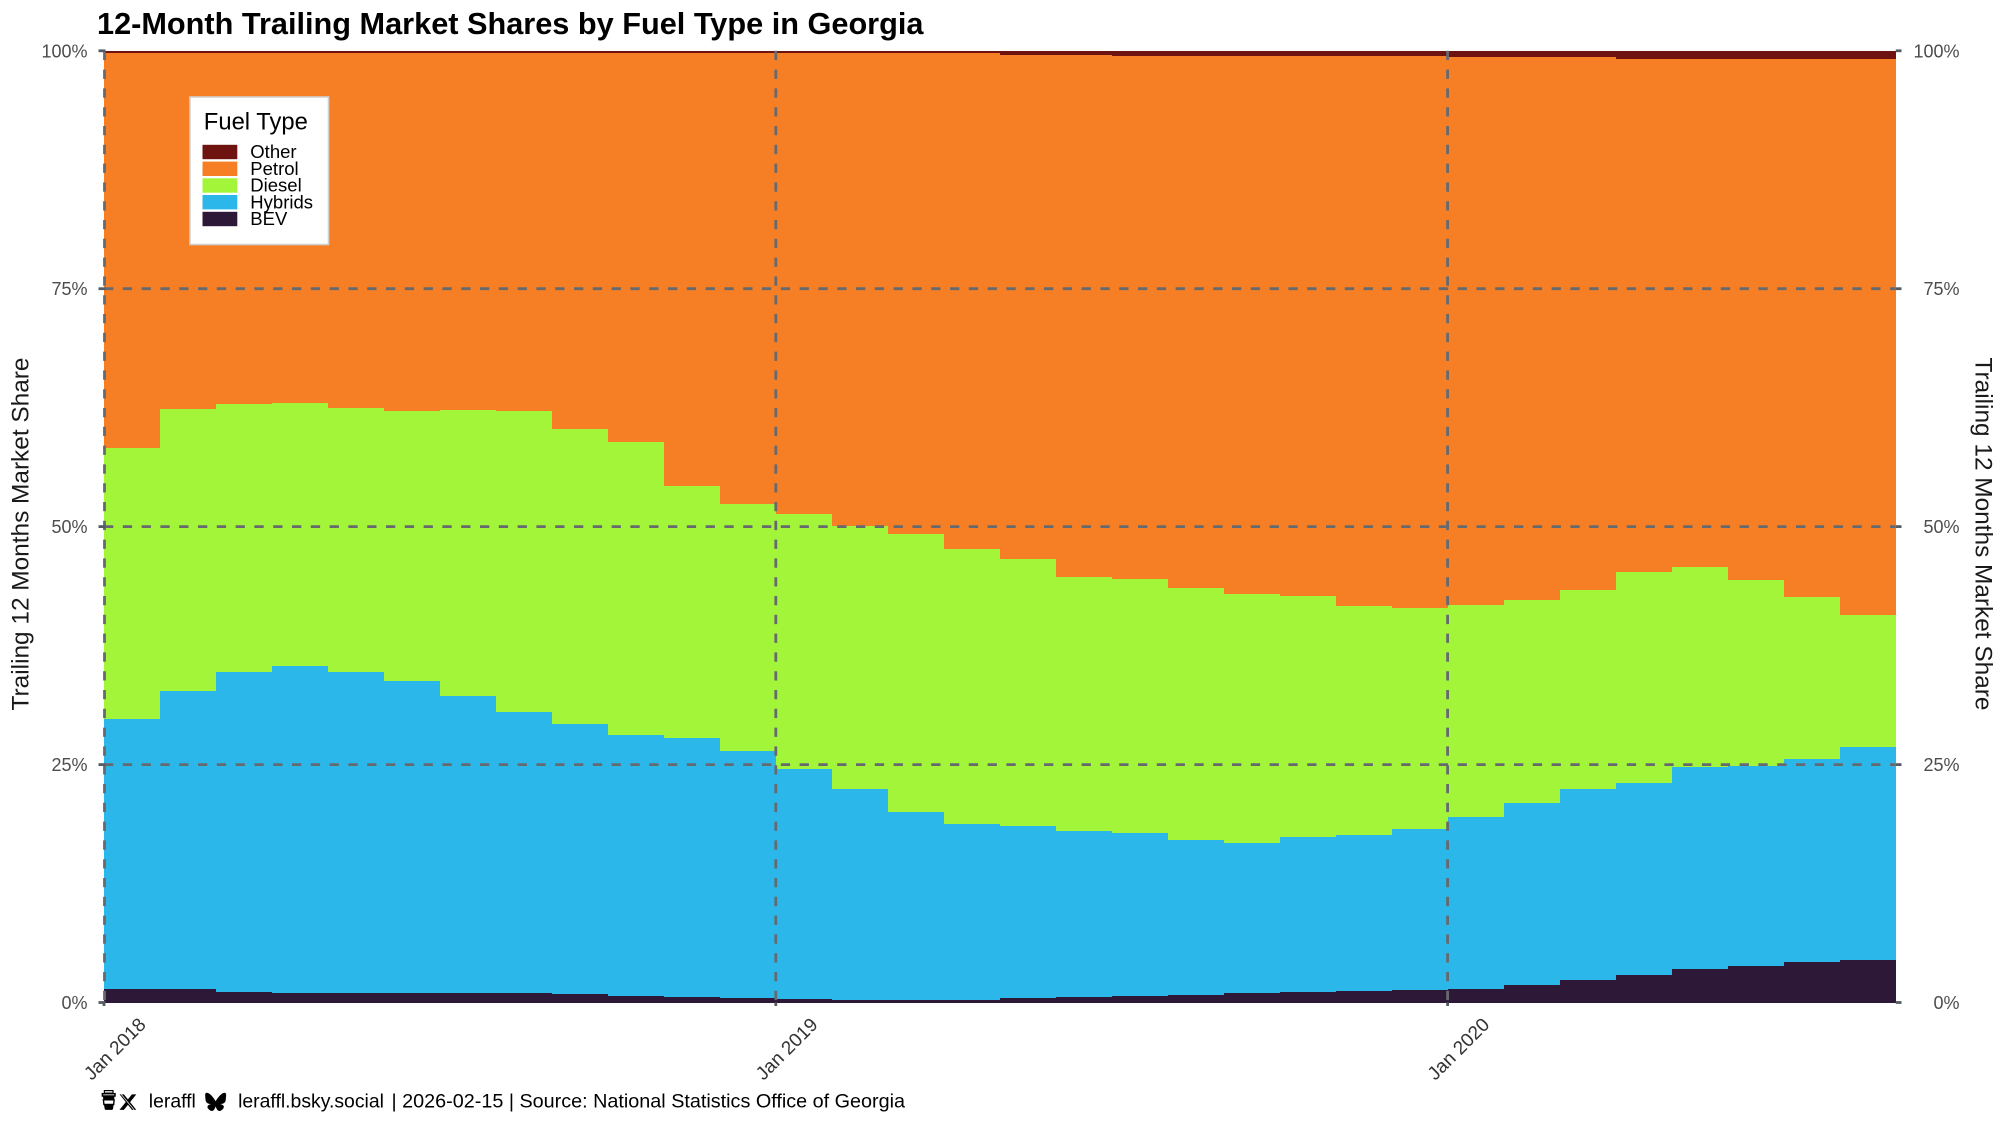 The width and height of the screenshot is (2000, 1125). I want to click on svg-text: Other, so click(273, 151).